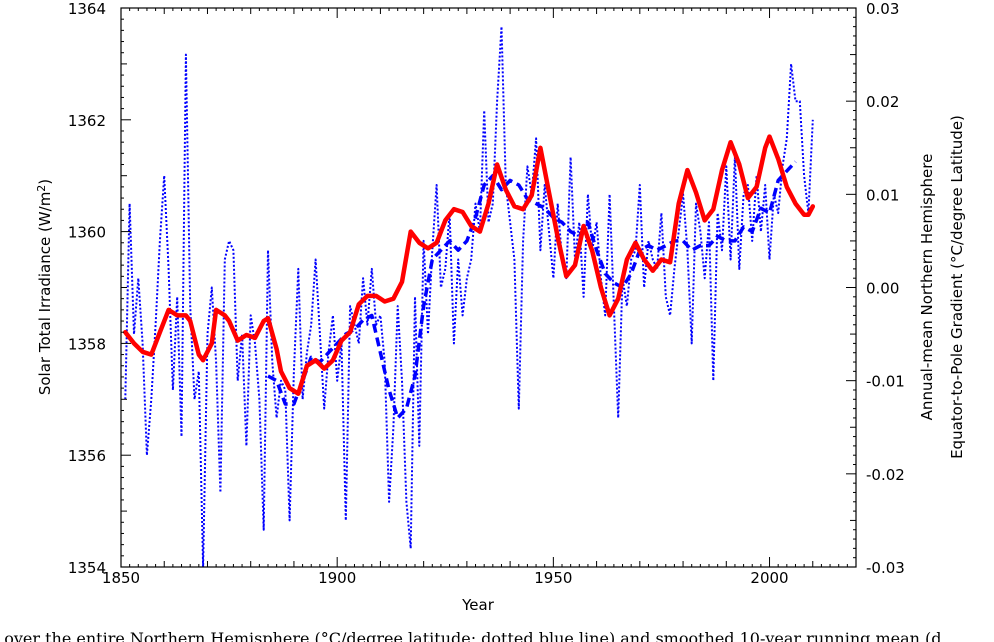 This screenshot has height=642, width=994. Describe the element at coordinates (87, 233) in the screenshot. I see `y-left-tick-label: 1360` at that location.